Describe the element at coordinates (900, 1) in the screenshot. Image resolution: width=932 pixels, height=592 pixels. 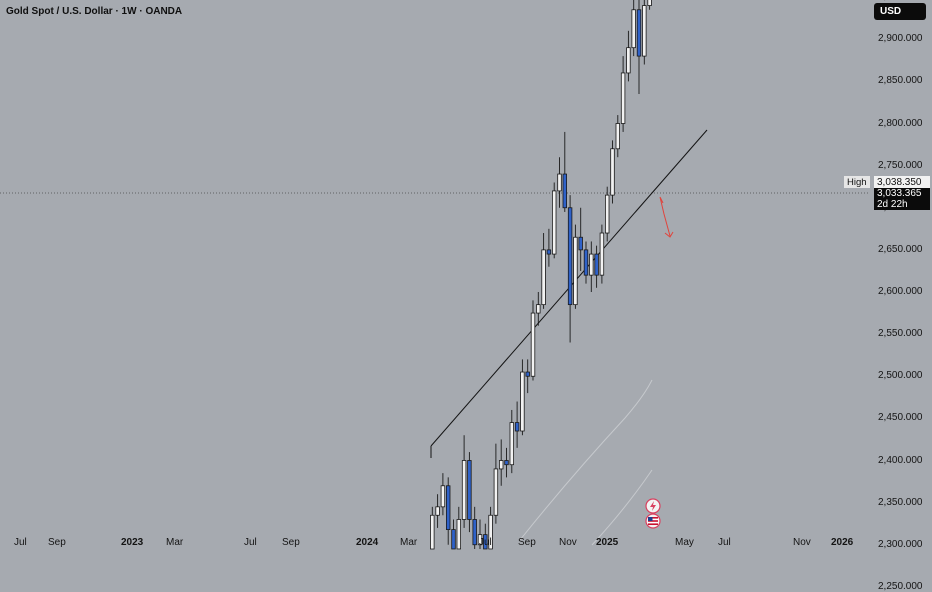
I see `price-axis-label: 2,950.000` at that location.